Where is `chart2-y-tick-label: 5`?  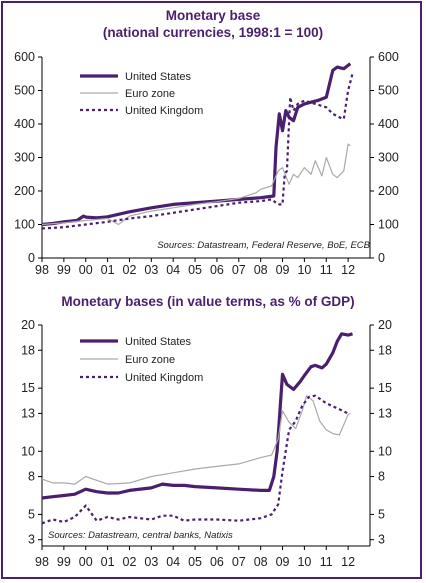
chart2-y-tick-label: 5 is located at coordinates (31, 514).